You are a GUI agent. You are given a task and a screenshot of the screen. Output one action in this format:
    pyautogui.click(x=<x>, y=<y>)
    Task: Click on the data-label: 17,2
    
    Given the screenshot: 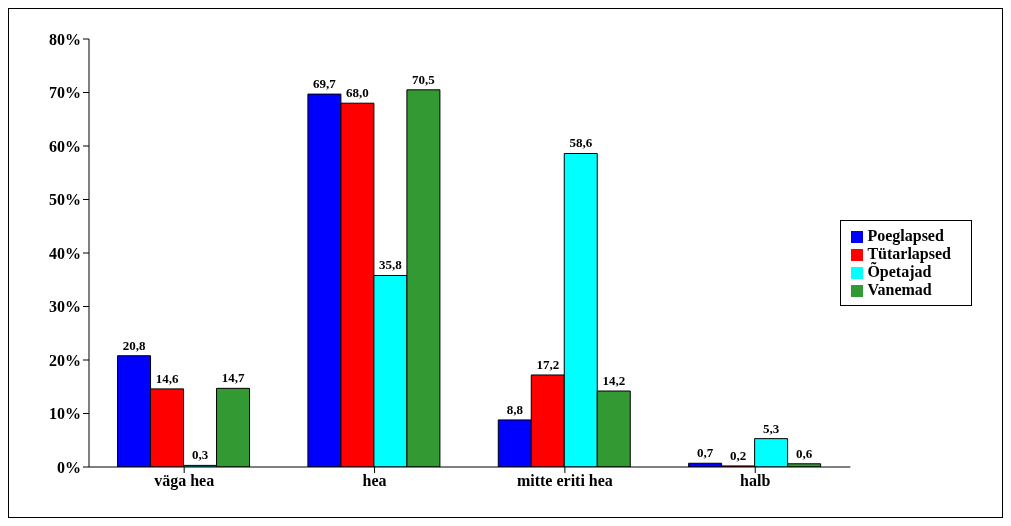 What is the action you would take?
    pyautogui.click(x=548, y=364)
    